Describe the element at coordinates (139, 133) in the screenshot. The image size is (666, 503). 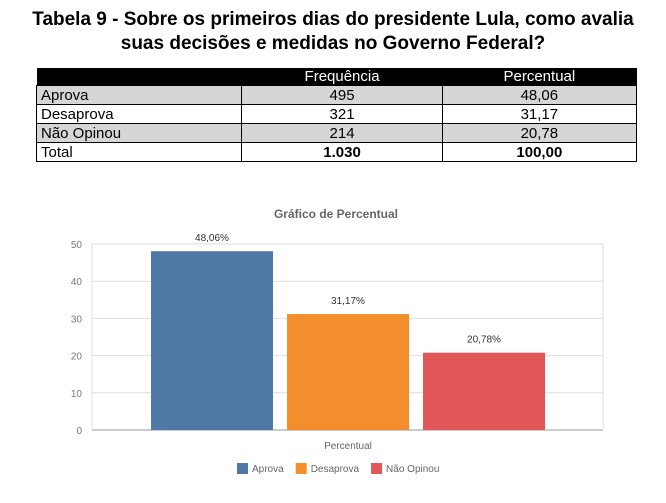
I see `row-label: Não Opinou` at that location.